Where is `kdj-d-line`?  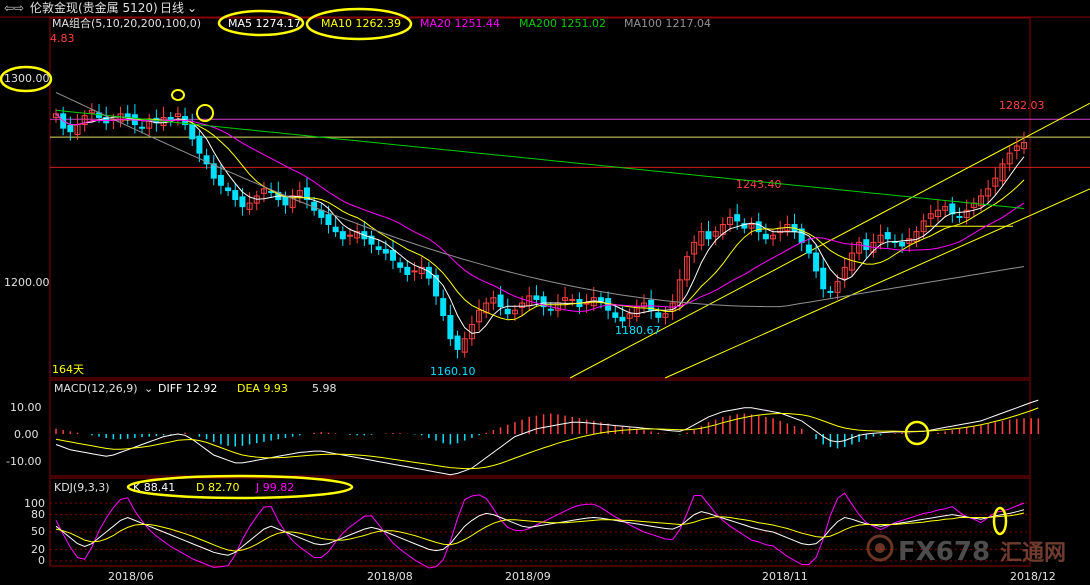 kdj-d-line is located at coordinates (540, 532).